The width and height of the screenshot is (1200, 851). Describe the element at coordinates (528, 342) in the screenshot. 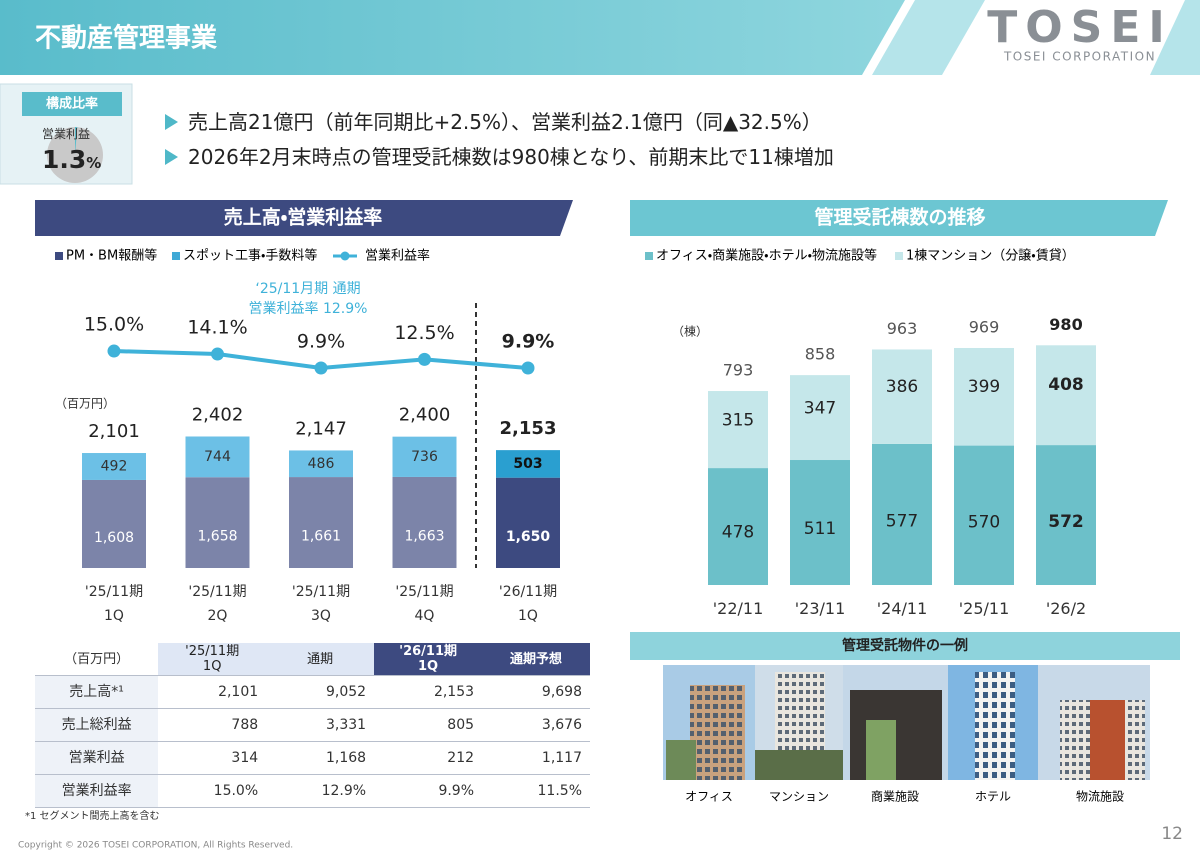

I see `line-value-label: 9.9%` at that location.